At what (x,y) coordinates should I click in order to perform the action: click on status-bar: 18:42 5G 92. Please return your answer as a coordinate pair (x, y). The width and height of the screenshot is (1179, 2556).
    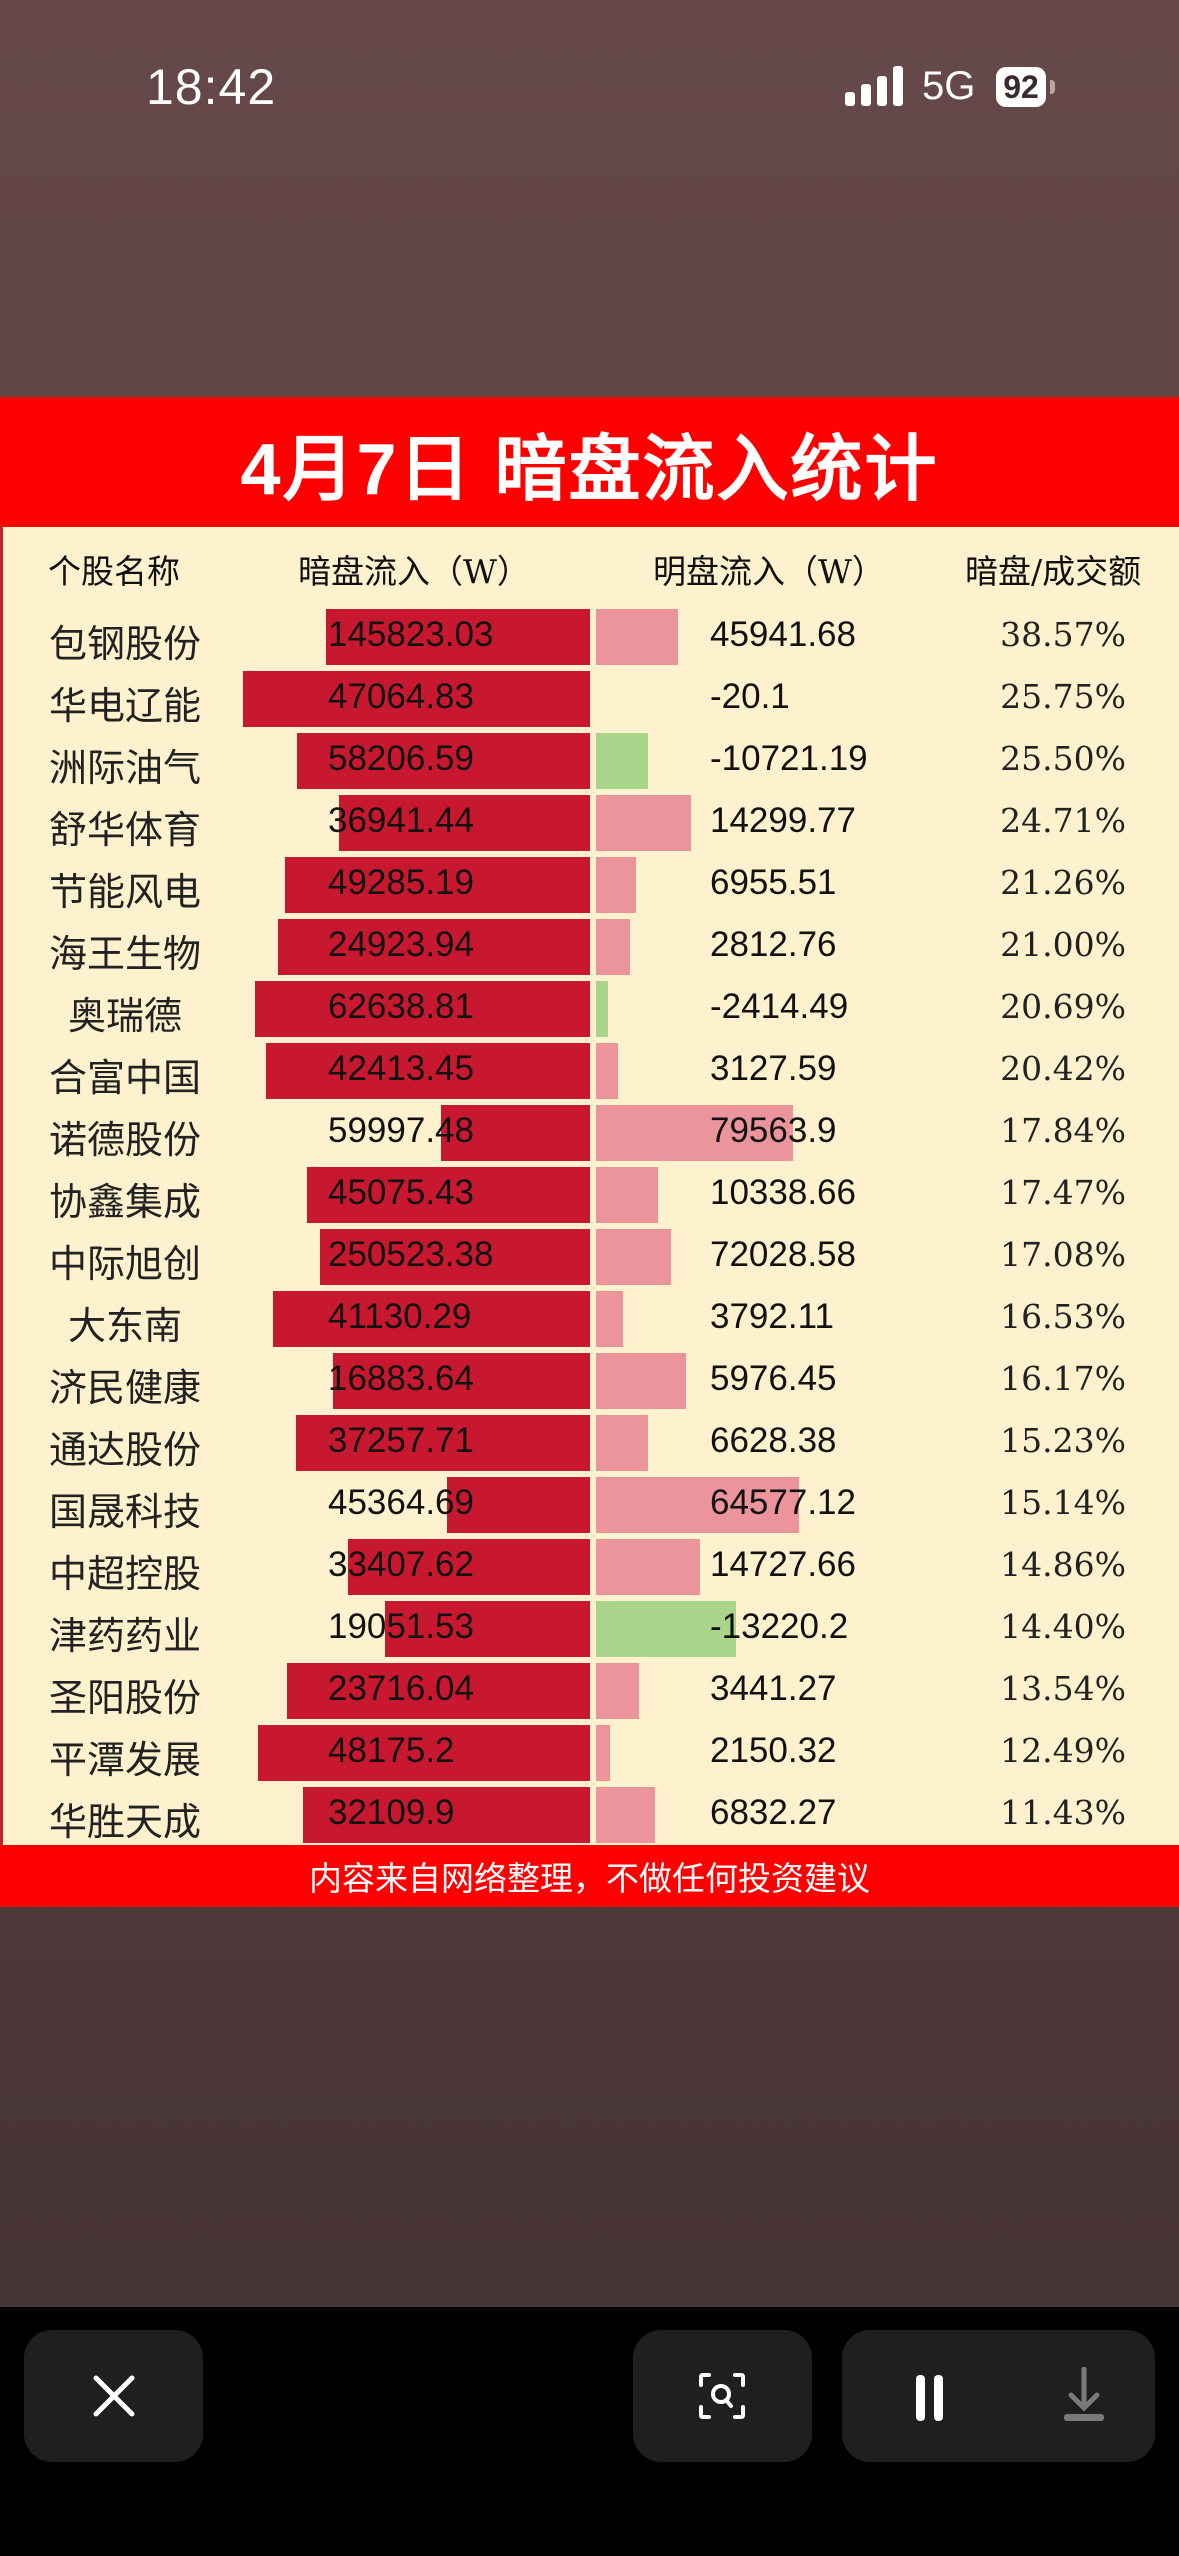
    Looking at the image, I should click on (589, 85).